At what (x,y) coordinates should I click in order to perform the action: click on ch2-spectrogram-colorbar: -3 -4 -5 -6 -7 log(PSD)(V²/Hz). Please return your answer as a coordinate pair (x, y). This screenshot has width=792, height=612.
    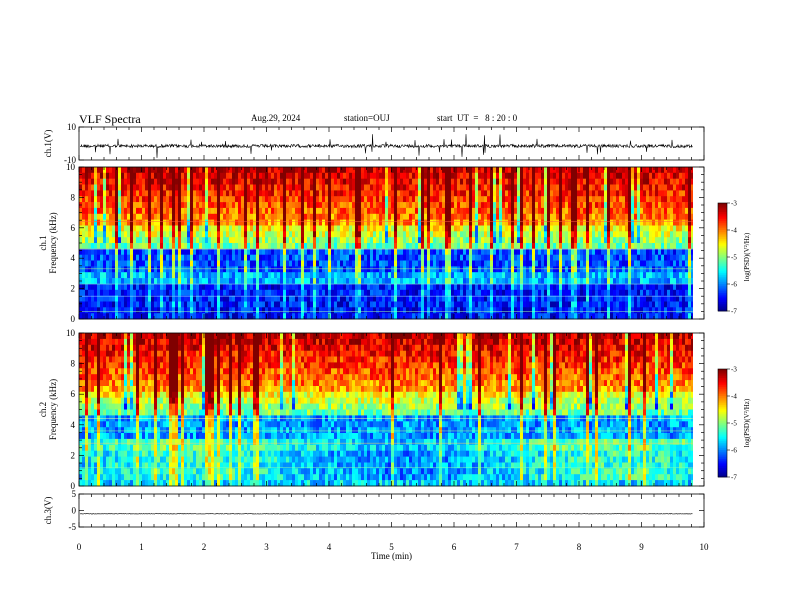
    Looking at the image, I should click on (734, 424).